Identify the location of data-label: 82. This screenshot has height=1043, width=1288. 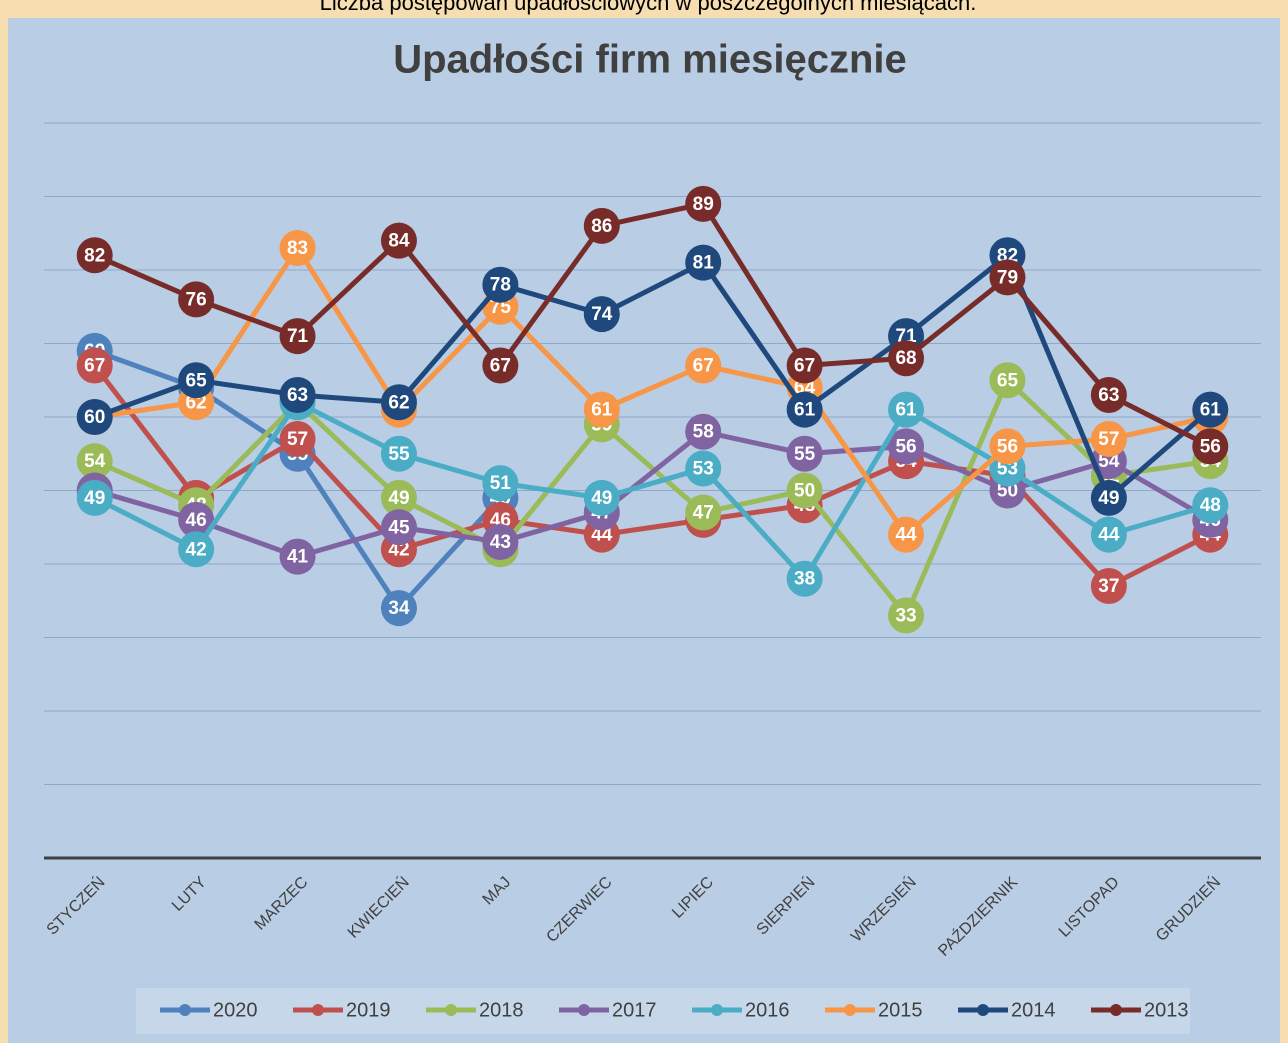
(94, 255).